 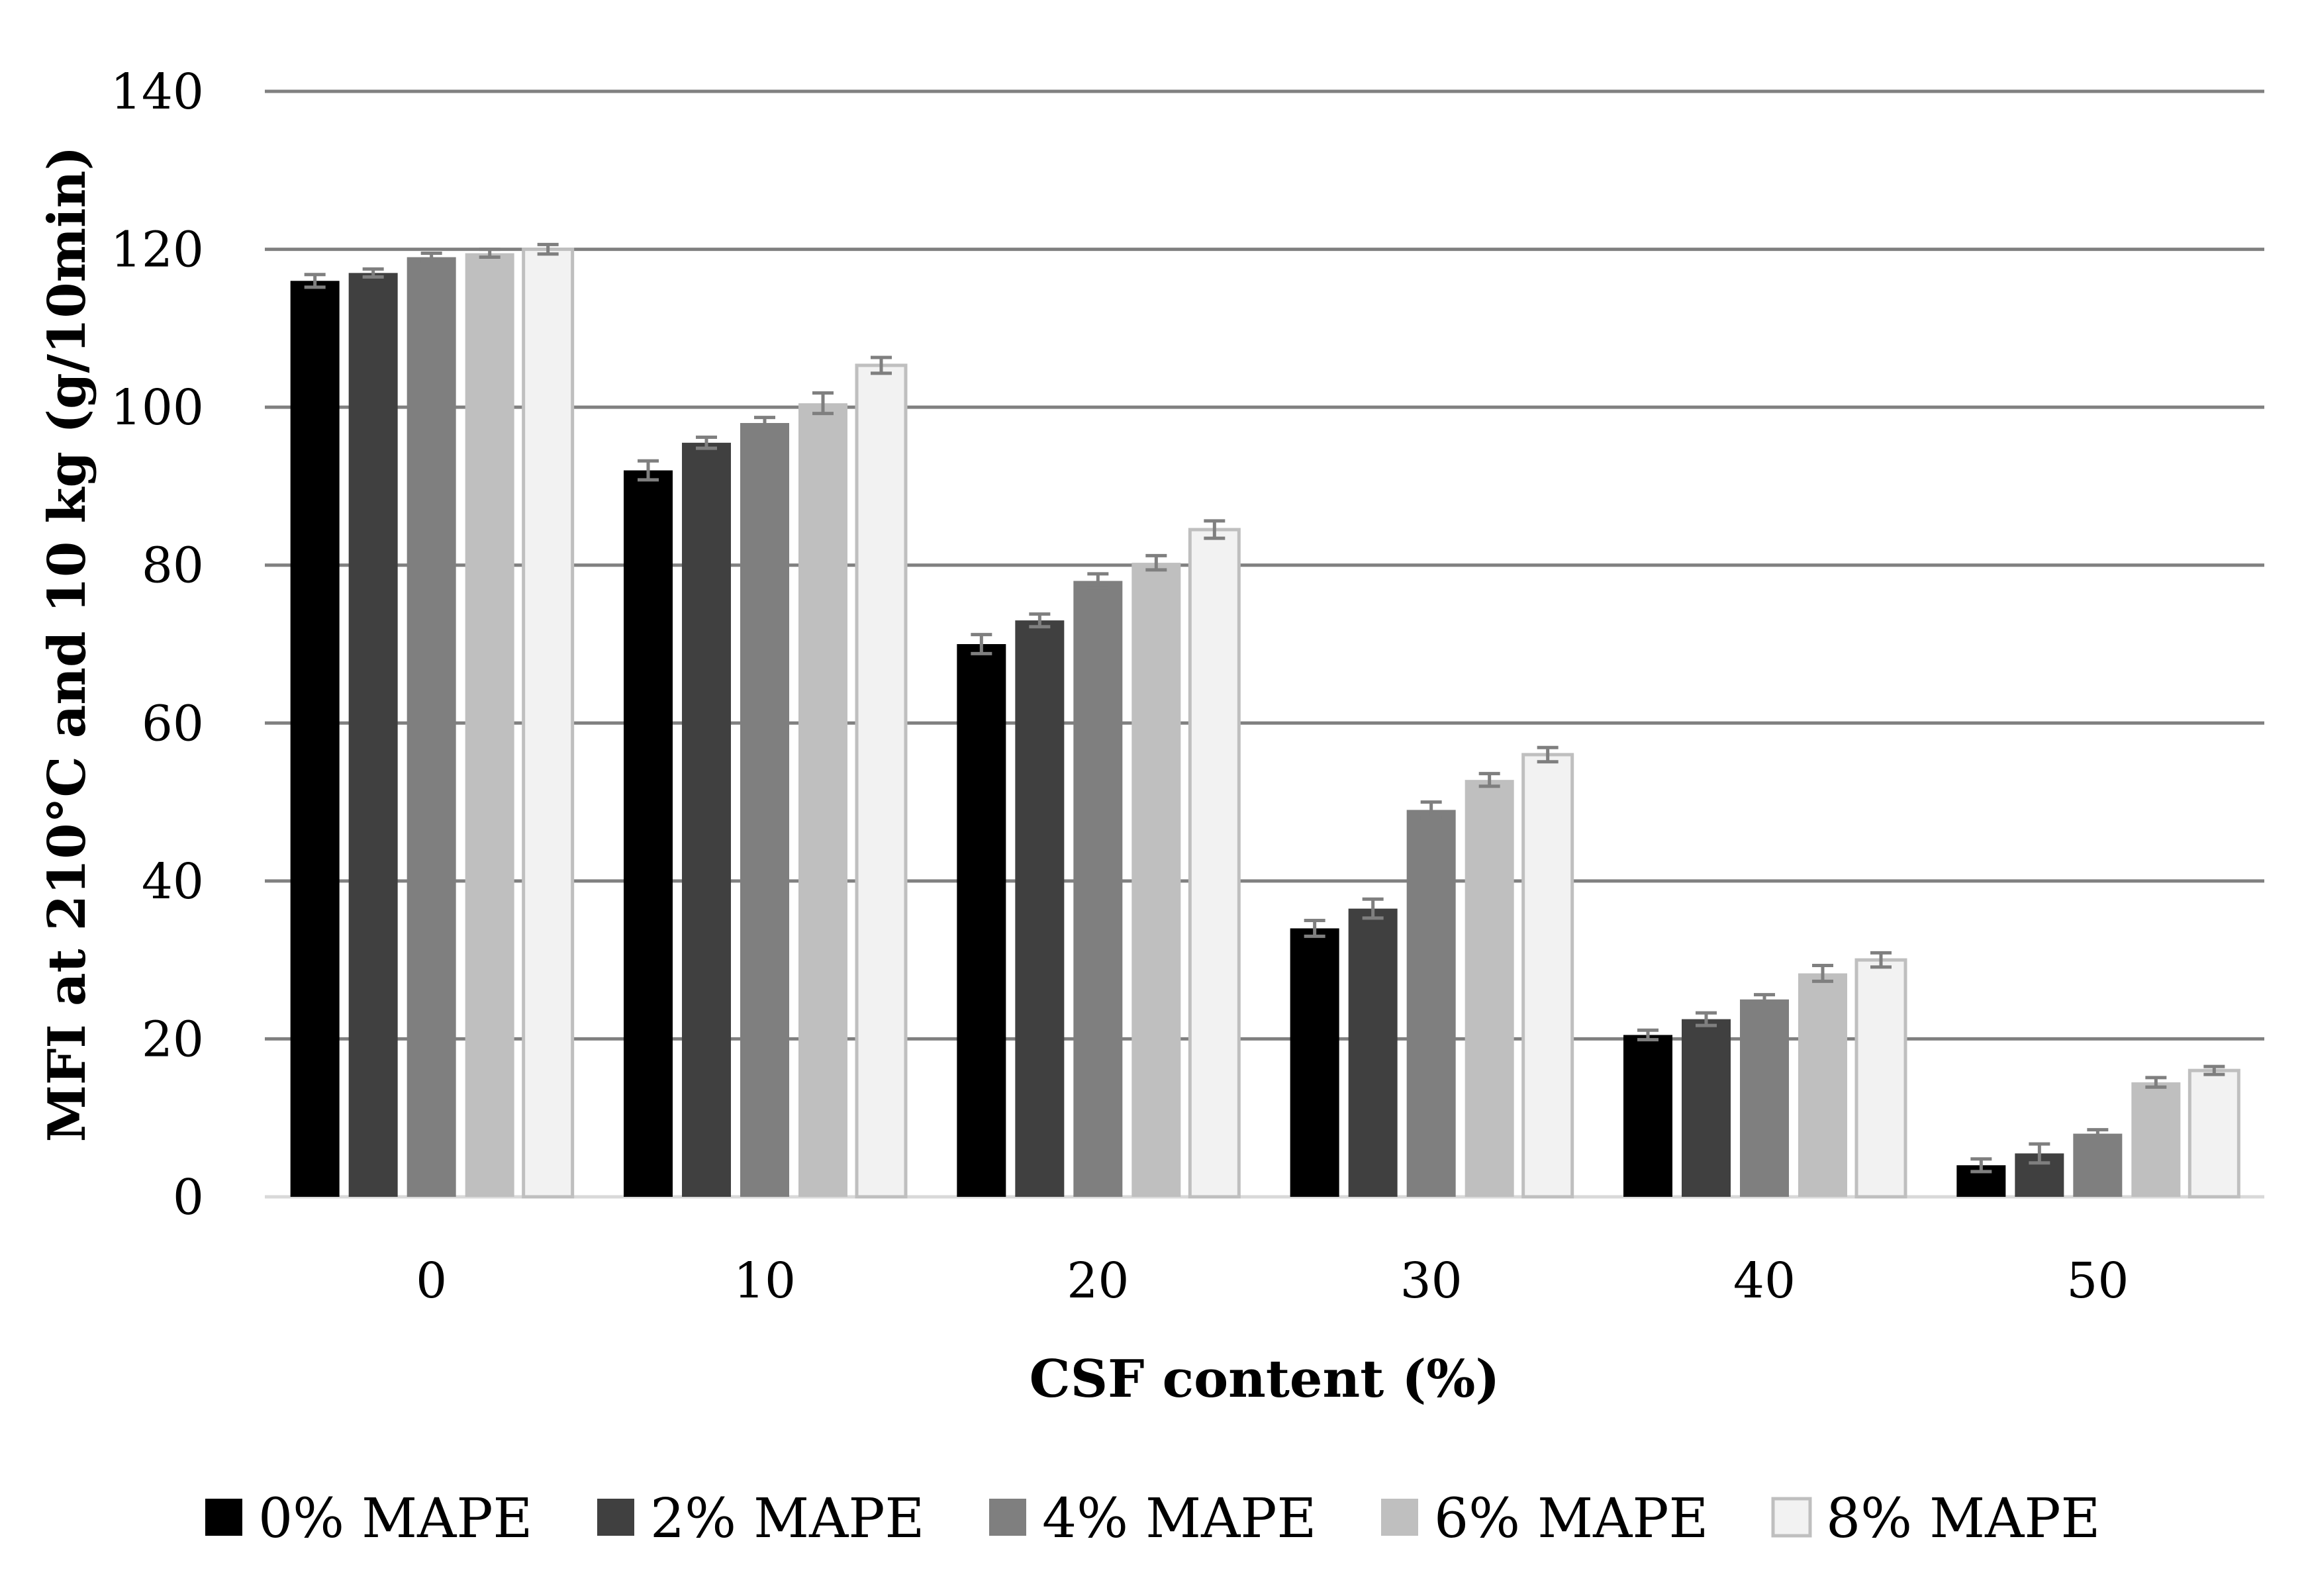 What do you see at coordinates (67, 645) in the screenshot?
I see `y-axis-title: MFI at 210°C and 10 kg (g/10min)` at bounding box center [67, 645].